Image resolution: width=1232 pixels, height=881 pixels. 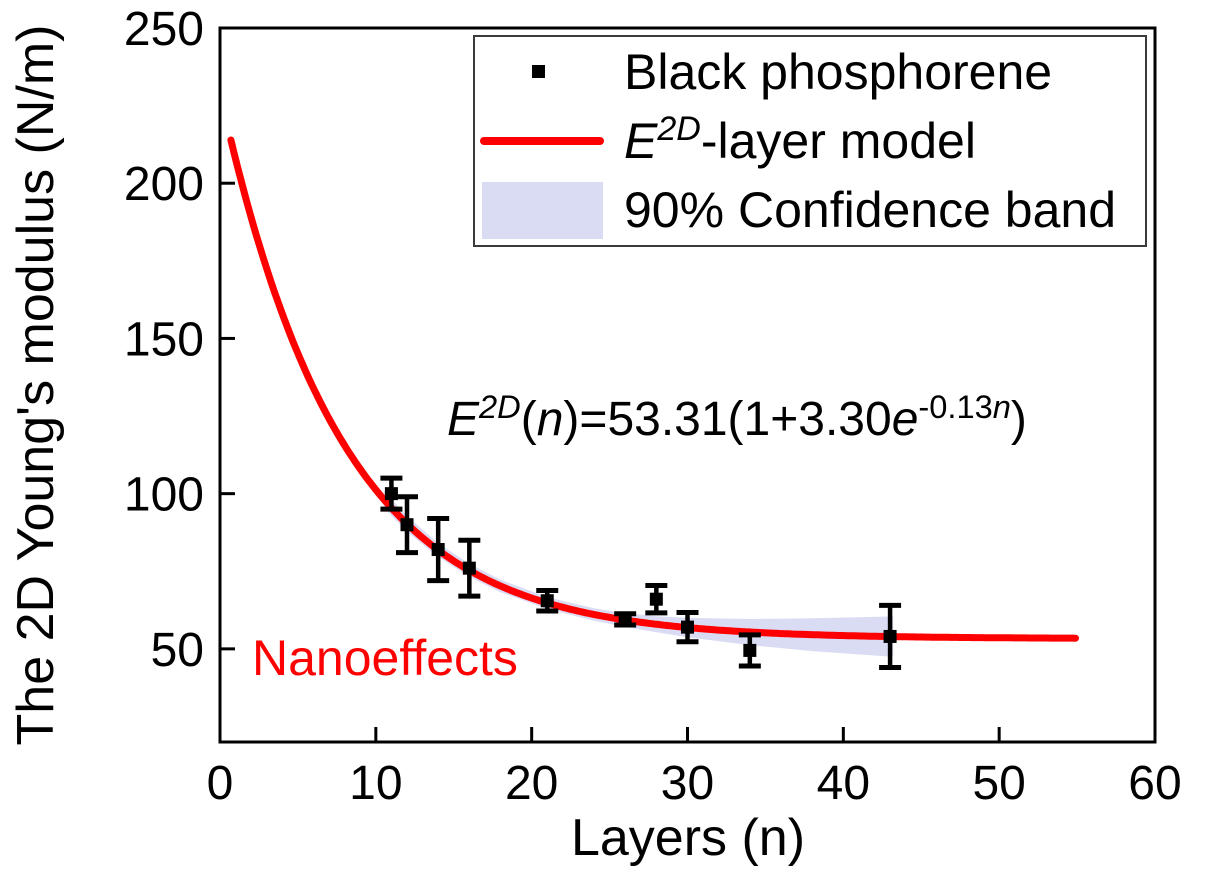 I want to click on y-tick-label: 50, so click(x=177, y=650).